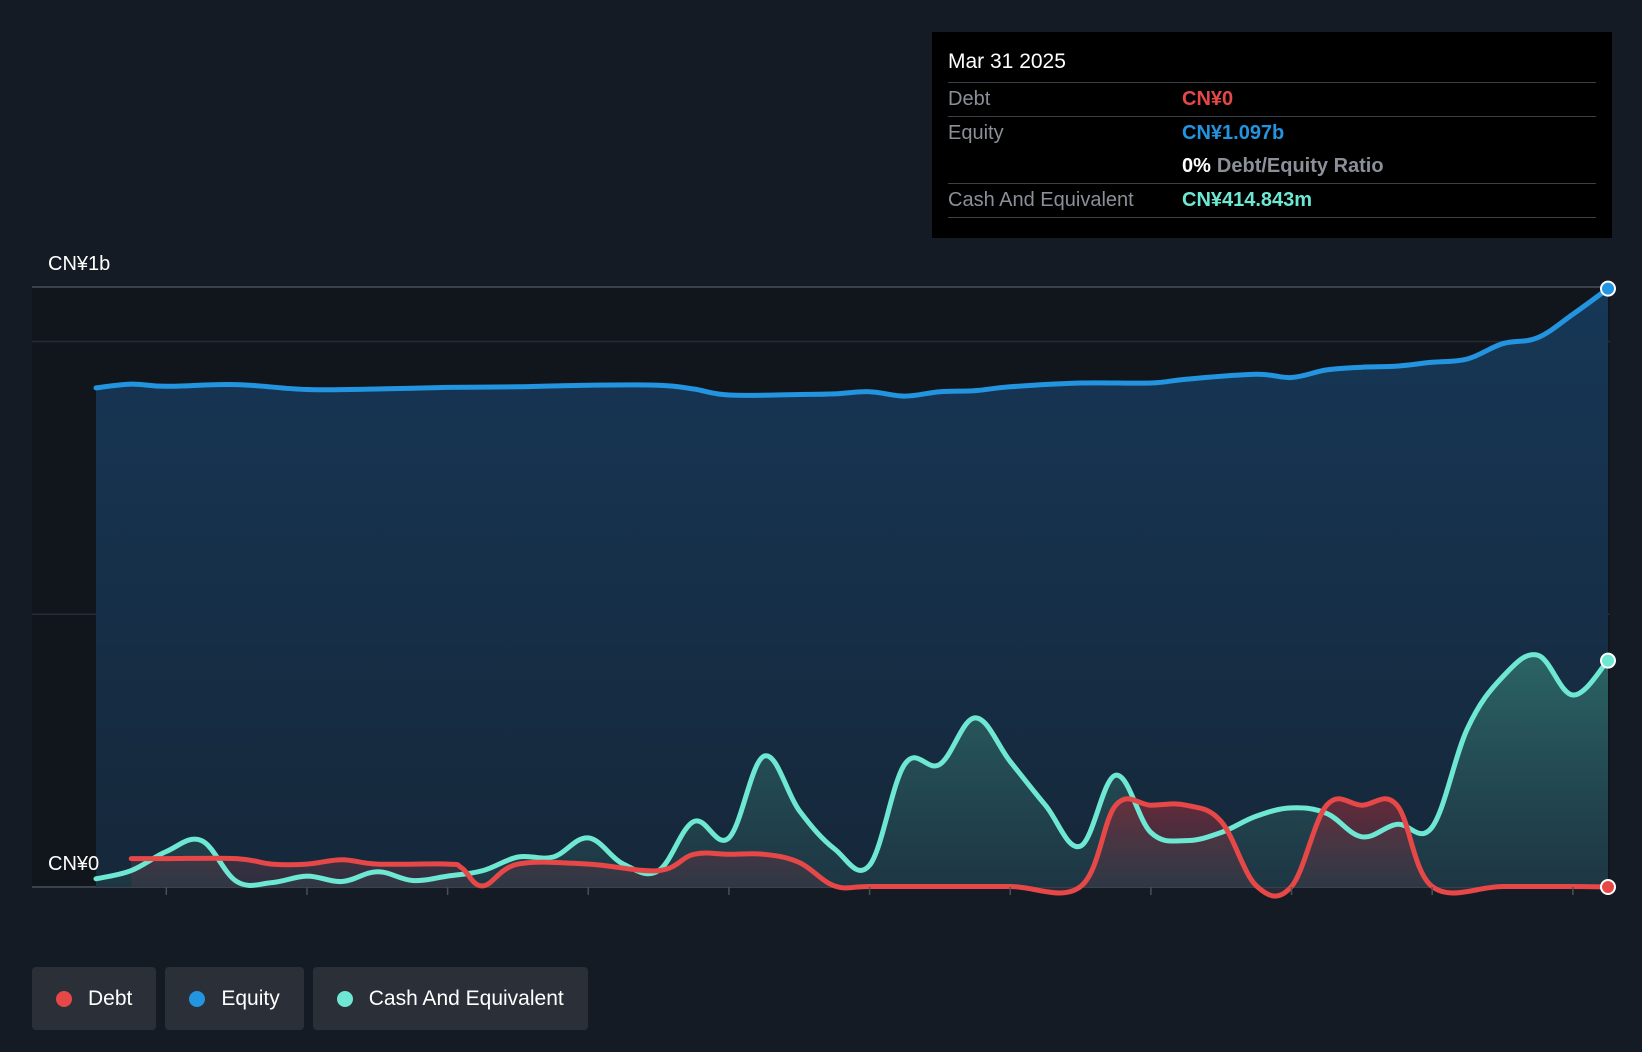 This screenshot has width=1642, height=1052. What do you see at coordinates (1247, 200) in the screenshot?
I see `tooltip-cash-value: CN¥414.843m` at bounding box center [1247, 200].